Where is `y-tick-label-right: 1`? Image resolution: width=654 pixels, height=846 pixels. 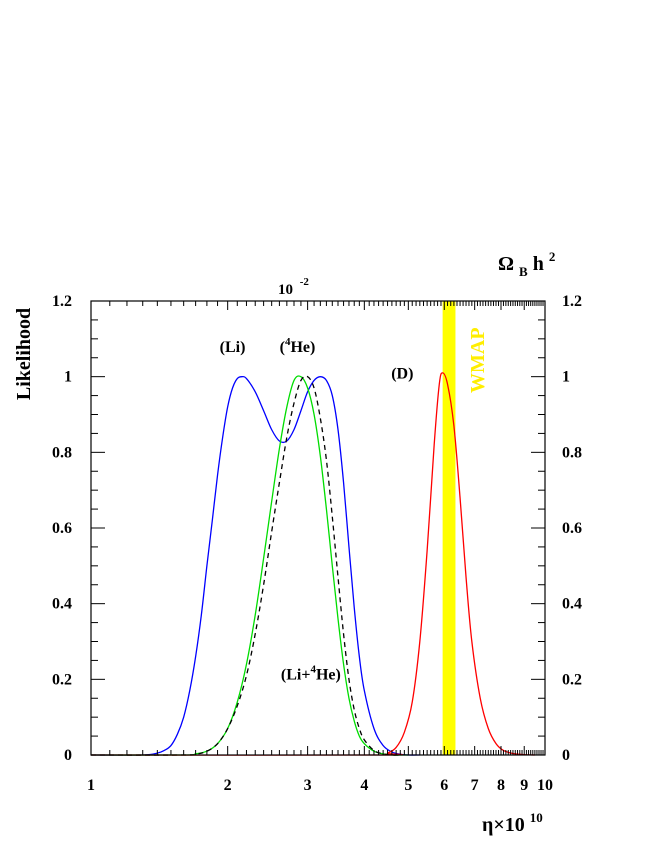 y-tick-label-right: 1 is located at coordinates (566, 377).